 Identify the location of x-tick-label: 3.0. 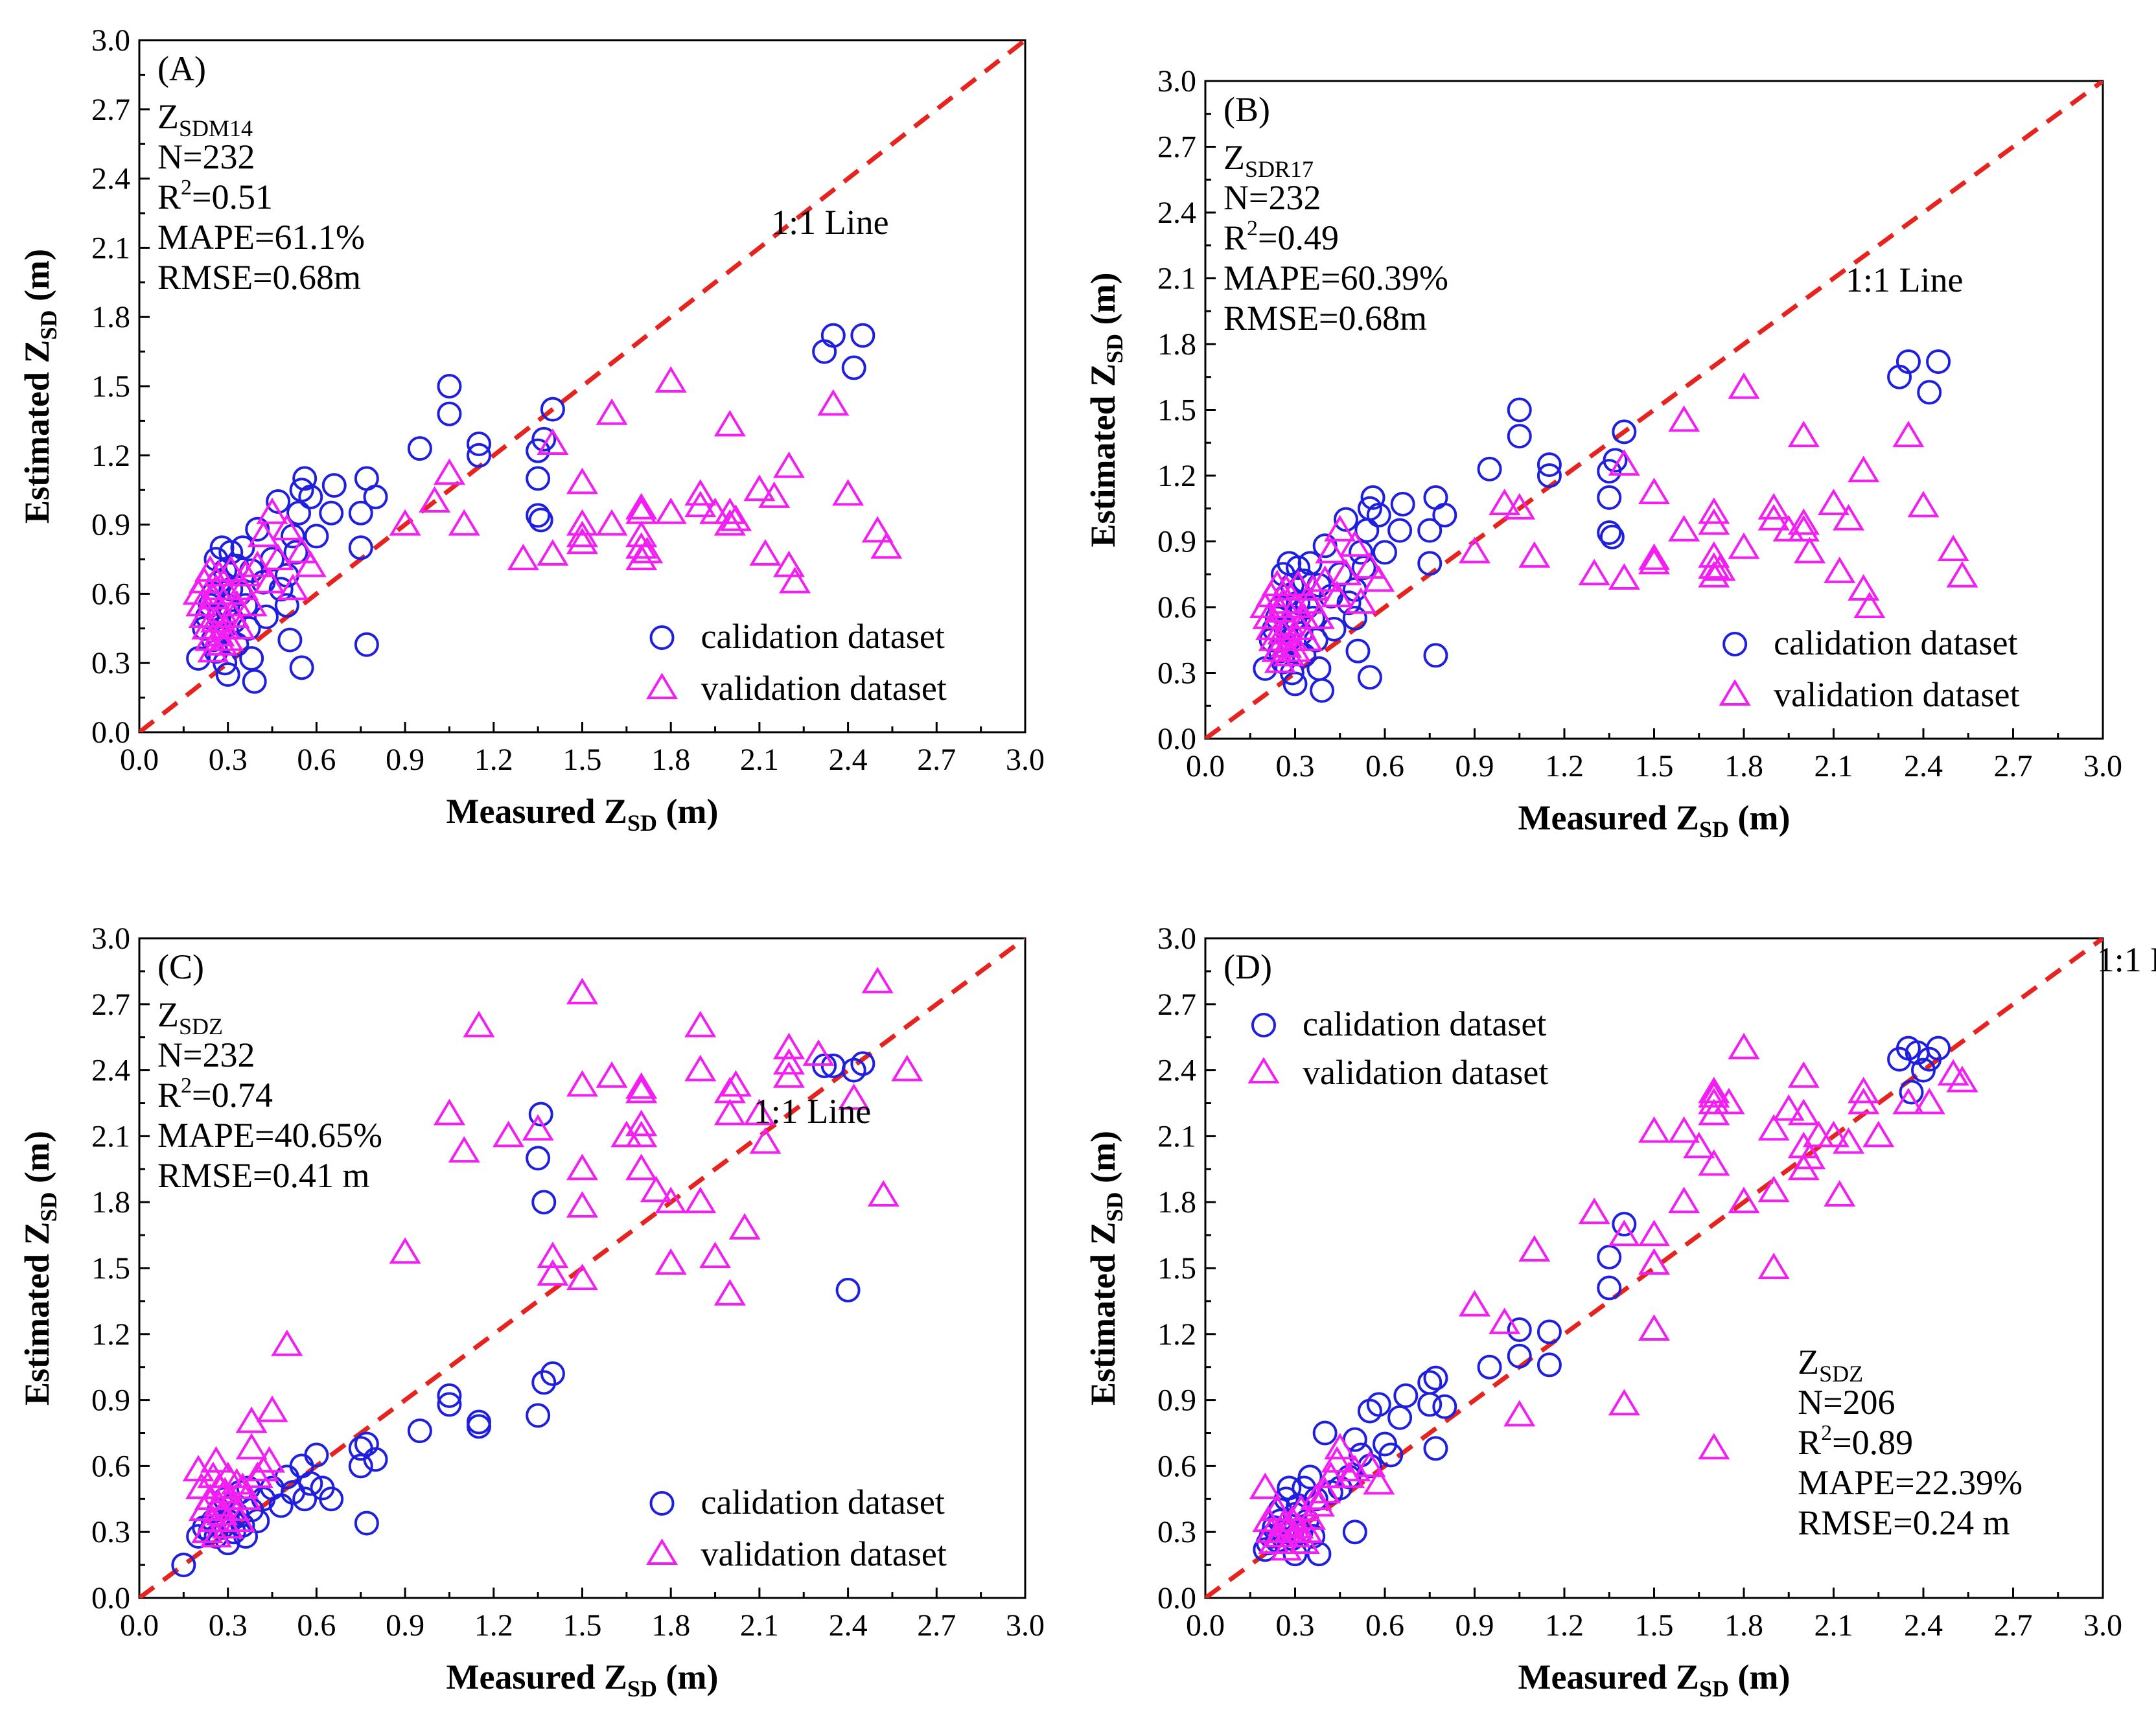
(1025, 760).